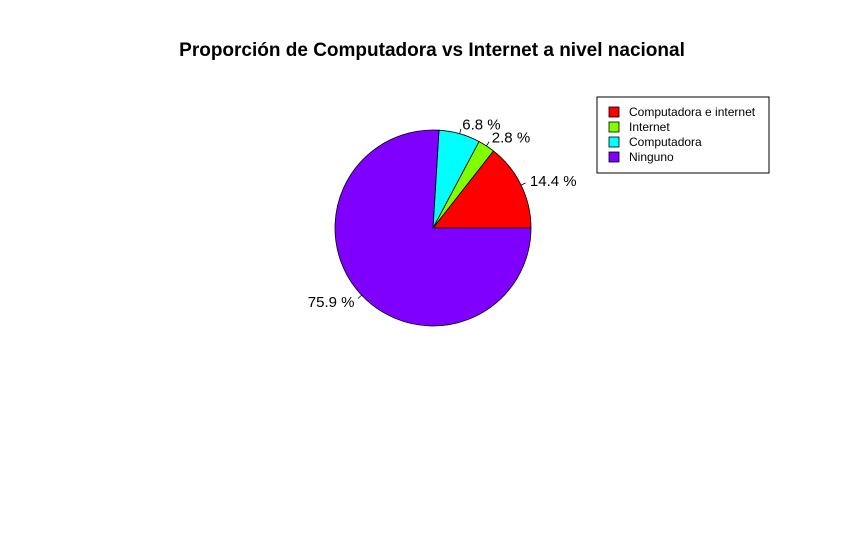  Describe the element at coordinates (481, 124) in the screenshot. I see `slice-label-computadora: 6.8 %` at that location.